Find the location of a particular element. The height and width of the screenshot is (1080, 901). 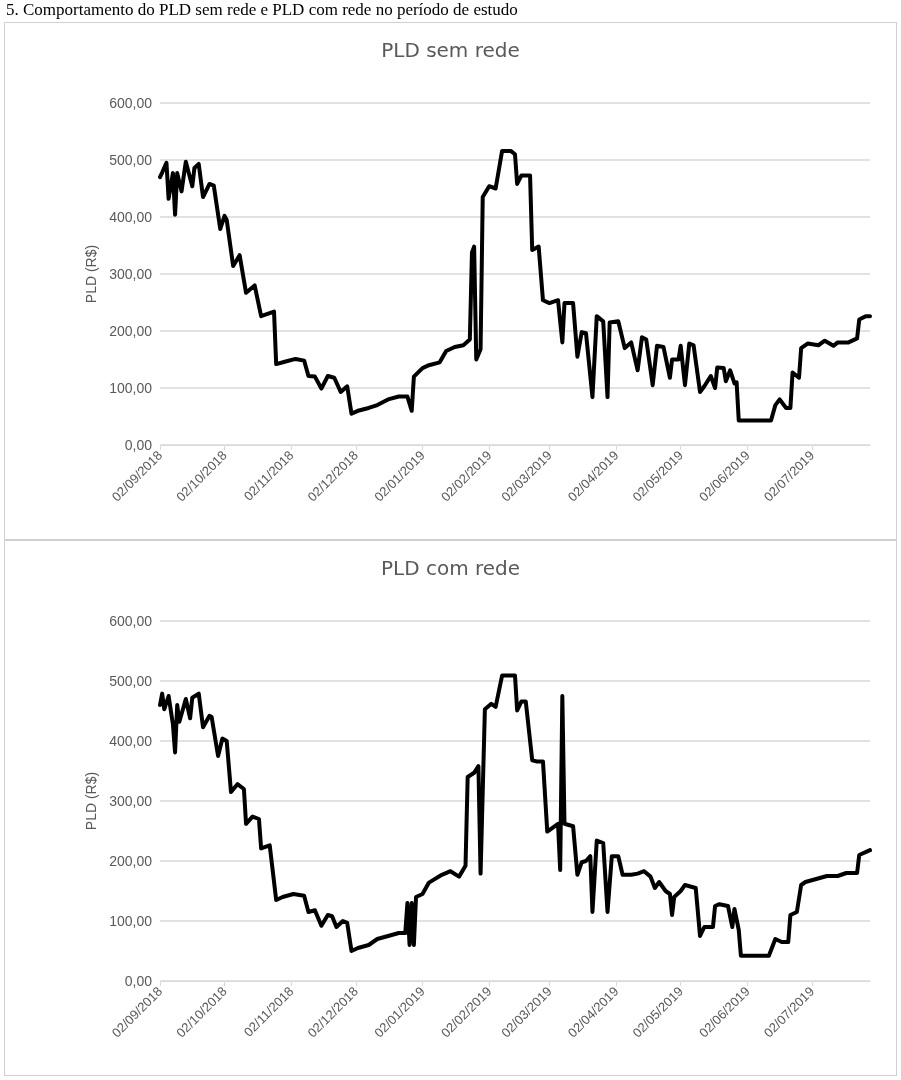

chart-title: PLD sem rede is located at coordinates (450, 50).